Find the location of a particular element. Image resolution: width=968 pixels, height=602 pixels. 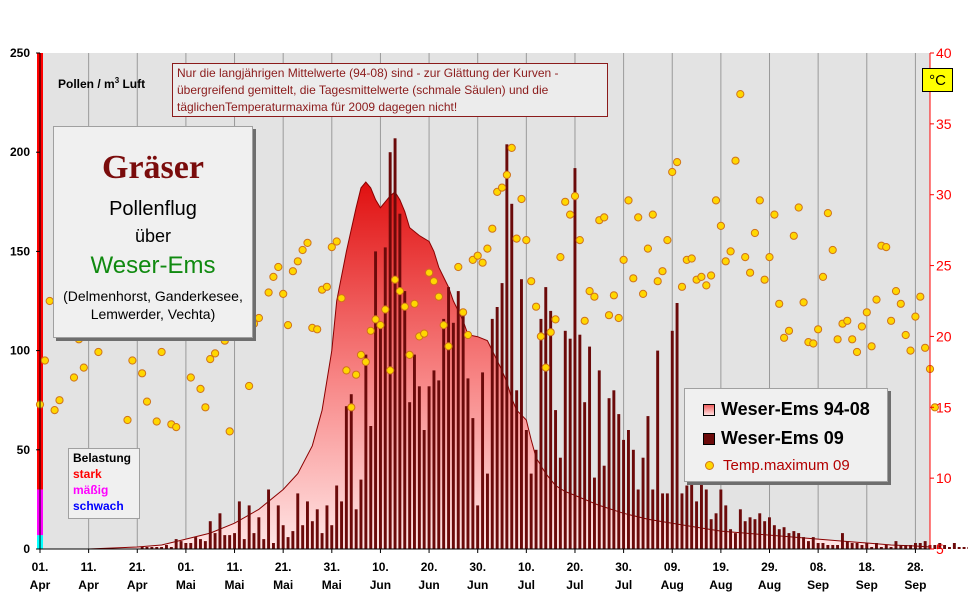

y-left-tick-label-4: 200 is located at coordinates (20, 152).